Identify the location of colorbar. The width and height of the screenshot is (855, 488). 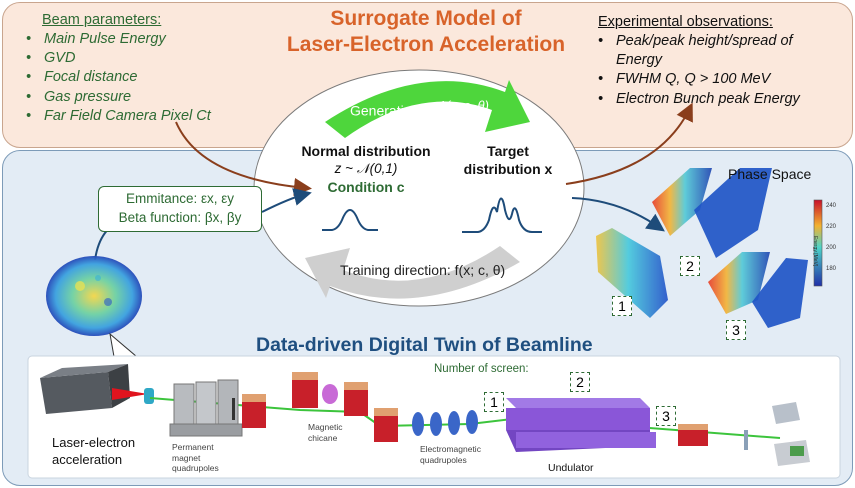
(818, 243).